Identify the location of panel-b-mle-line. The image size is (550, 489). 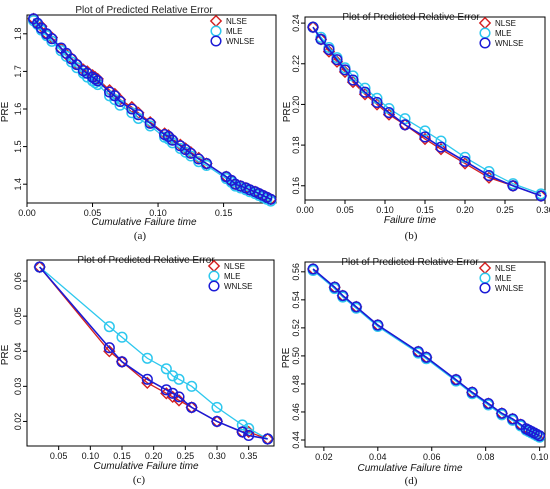
(427, 110).